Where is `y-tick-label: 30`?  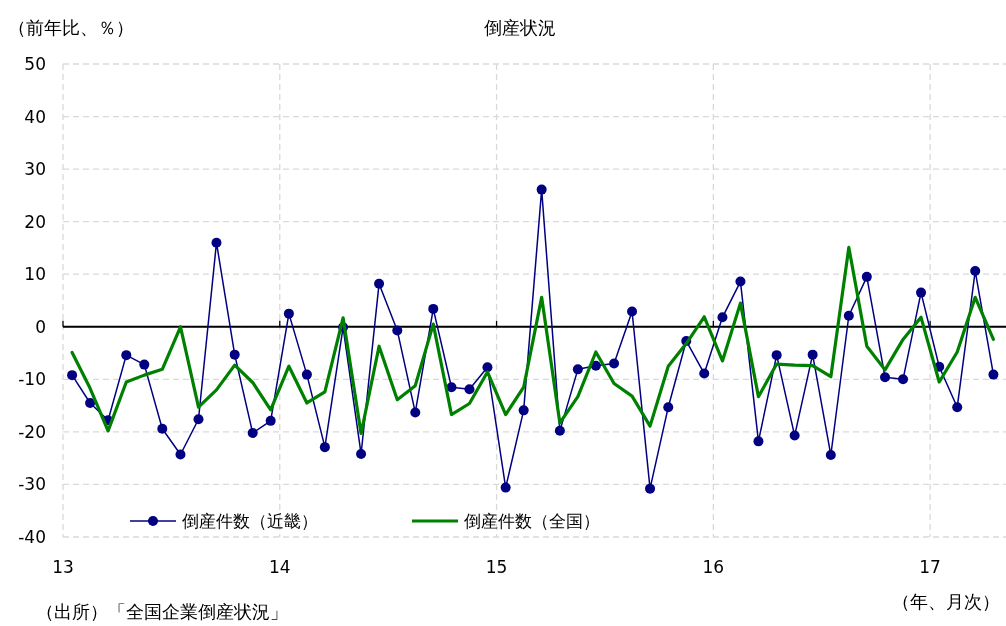
y-tick-label: 30 is located at coordinates (35, 169).